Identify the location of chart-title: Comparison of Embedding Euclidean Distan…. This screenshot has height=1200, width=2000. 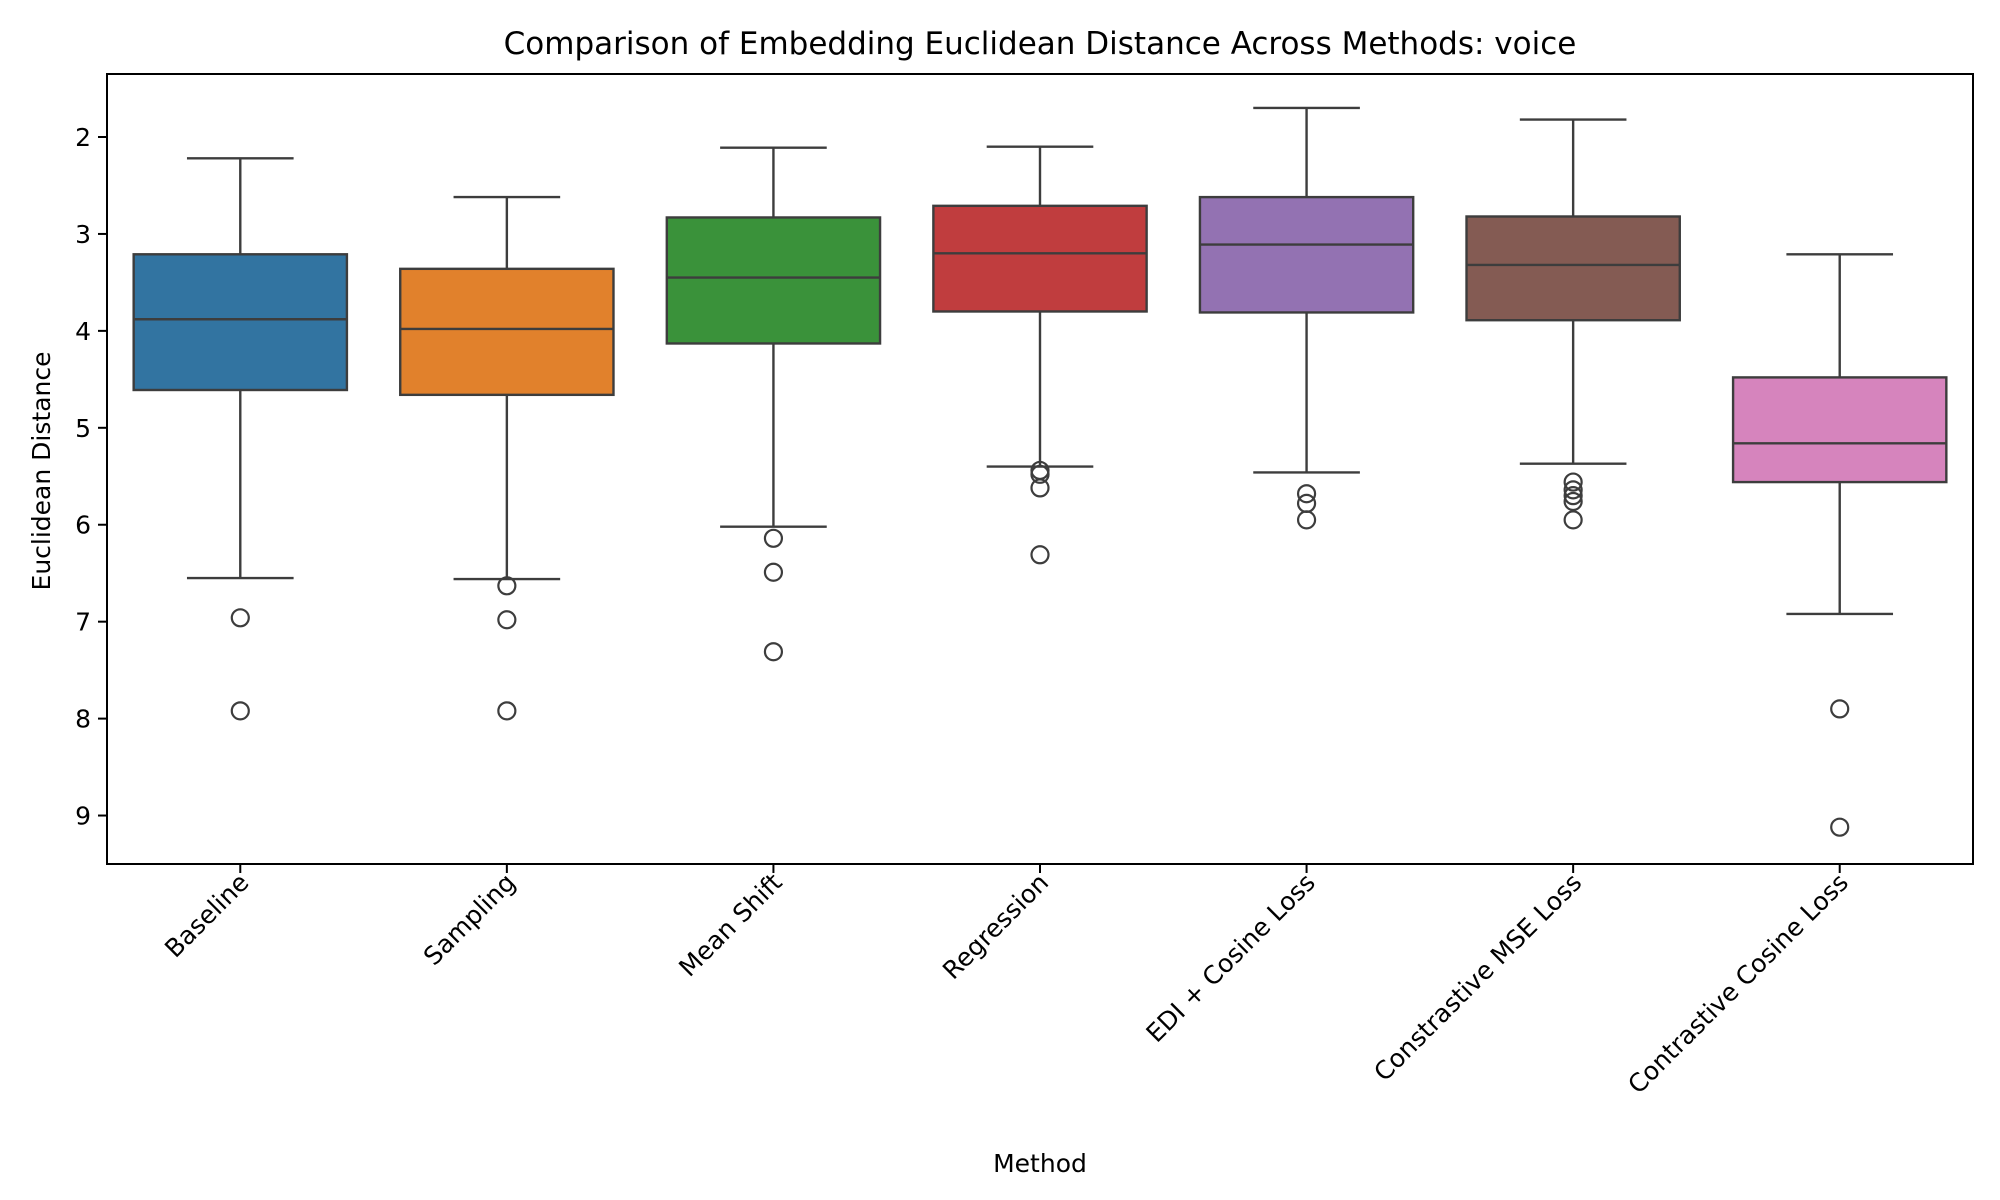
(1040, 44).